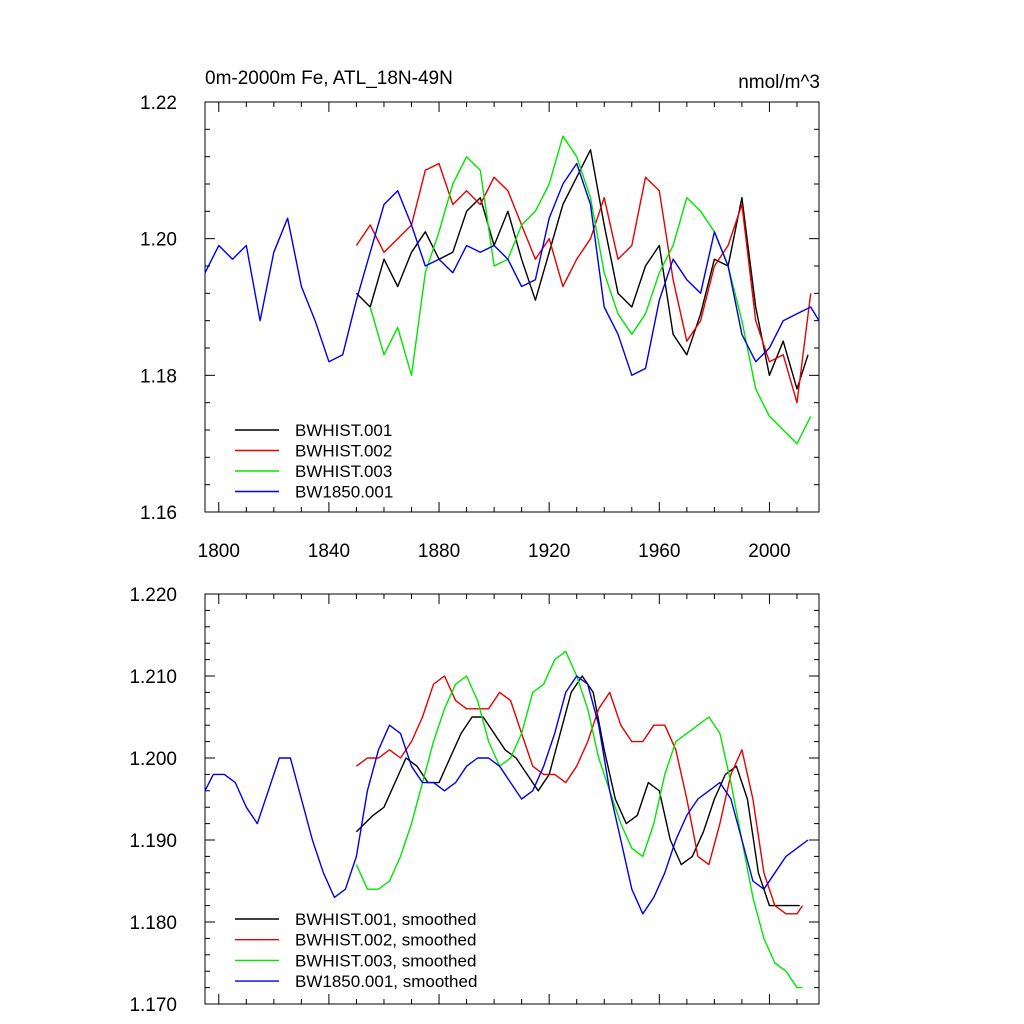 The image size is (1024, 1024). What do you see at coordinates (343, 430) in the screenshot?
I see `legend-label: BWHIST.001` at bounding box center [343, 430].